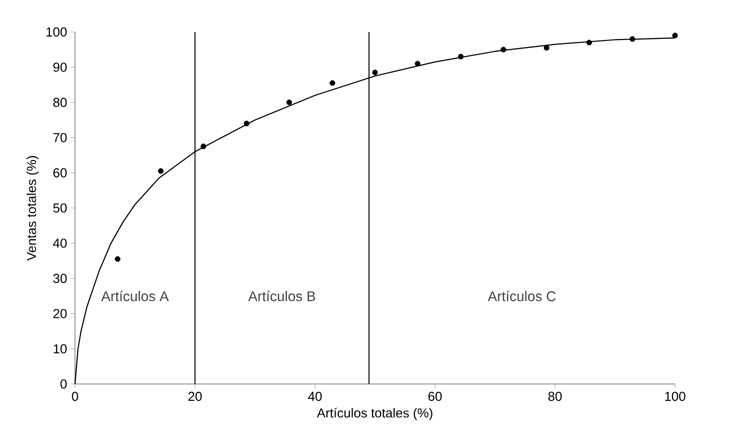 The image size is (742, 436). I want to click on y-tick-label: 40, so click(60, 243).